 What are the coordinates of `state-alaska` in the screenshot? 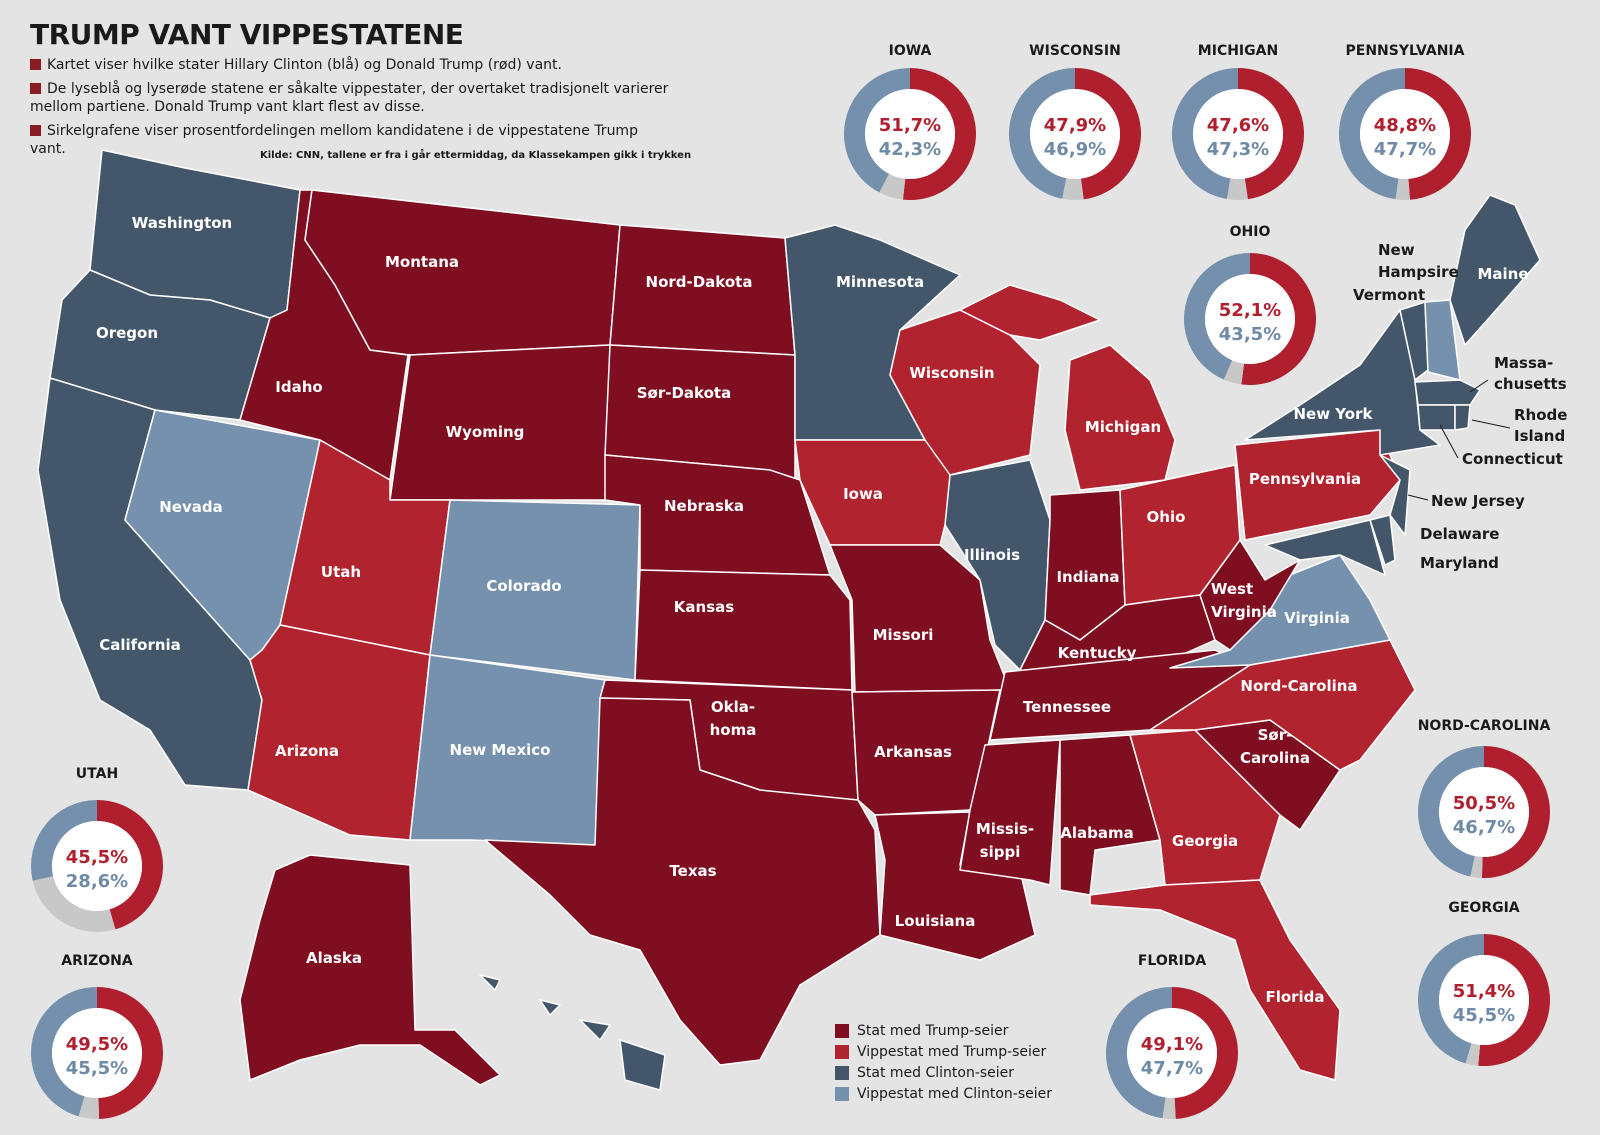 It's located at (370, 970).